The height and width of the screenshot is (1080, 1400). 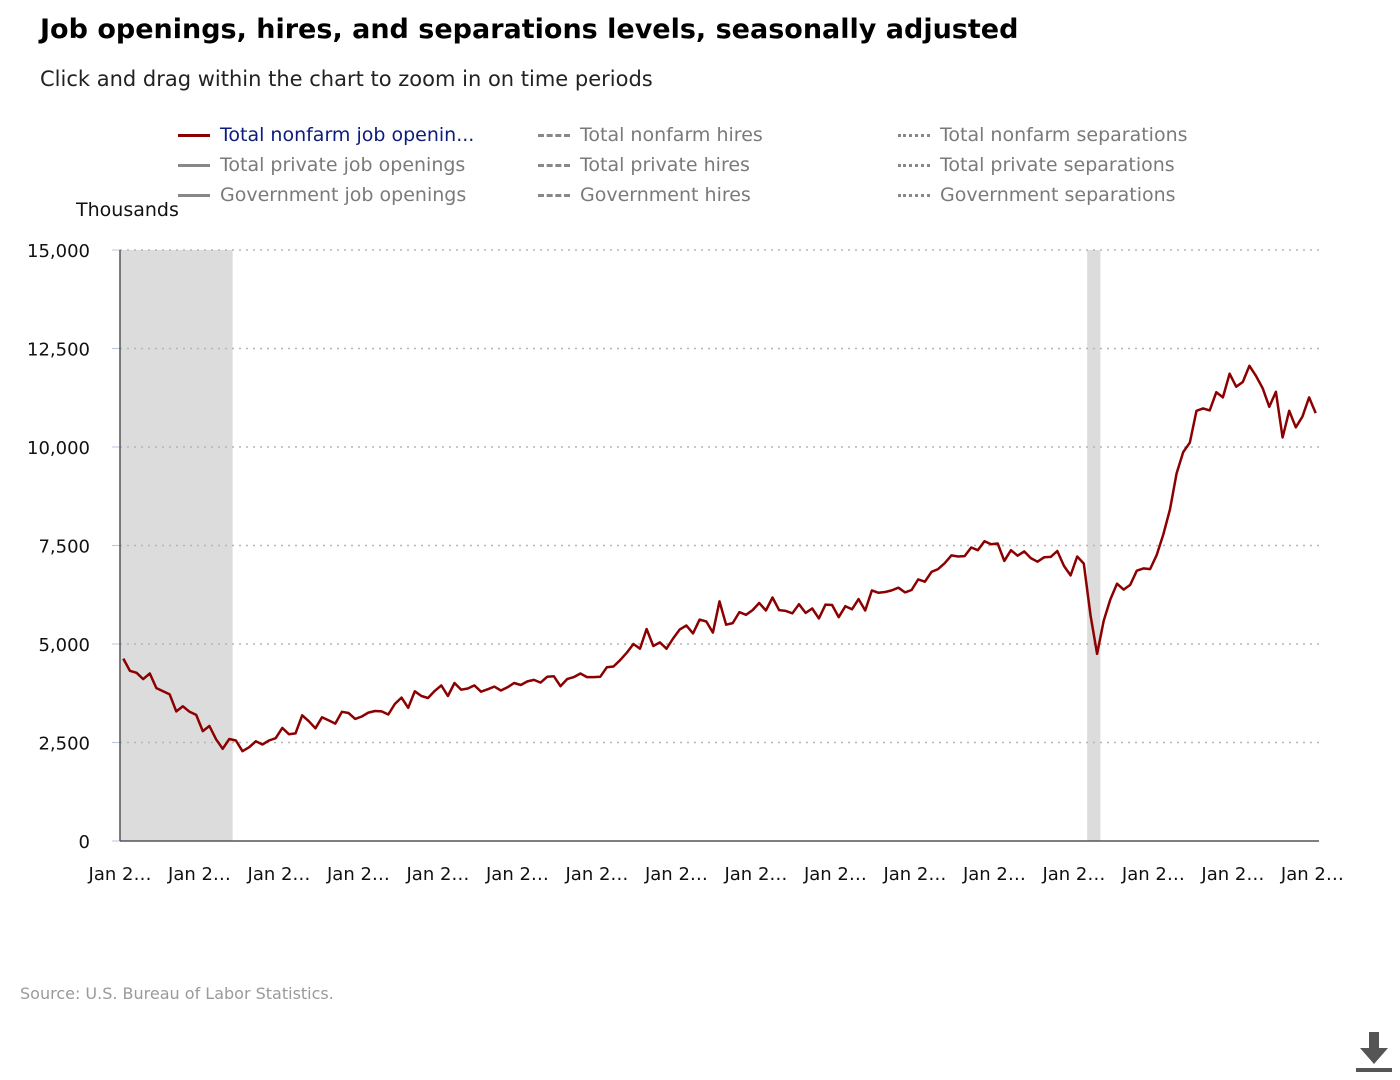 I want to click on legend-item-total-private-separations: Total private separations, so click(x=1036, y=165).